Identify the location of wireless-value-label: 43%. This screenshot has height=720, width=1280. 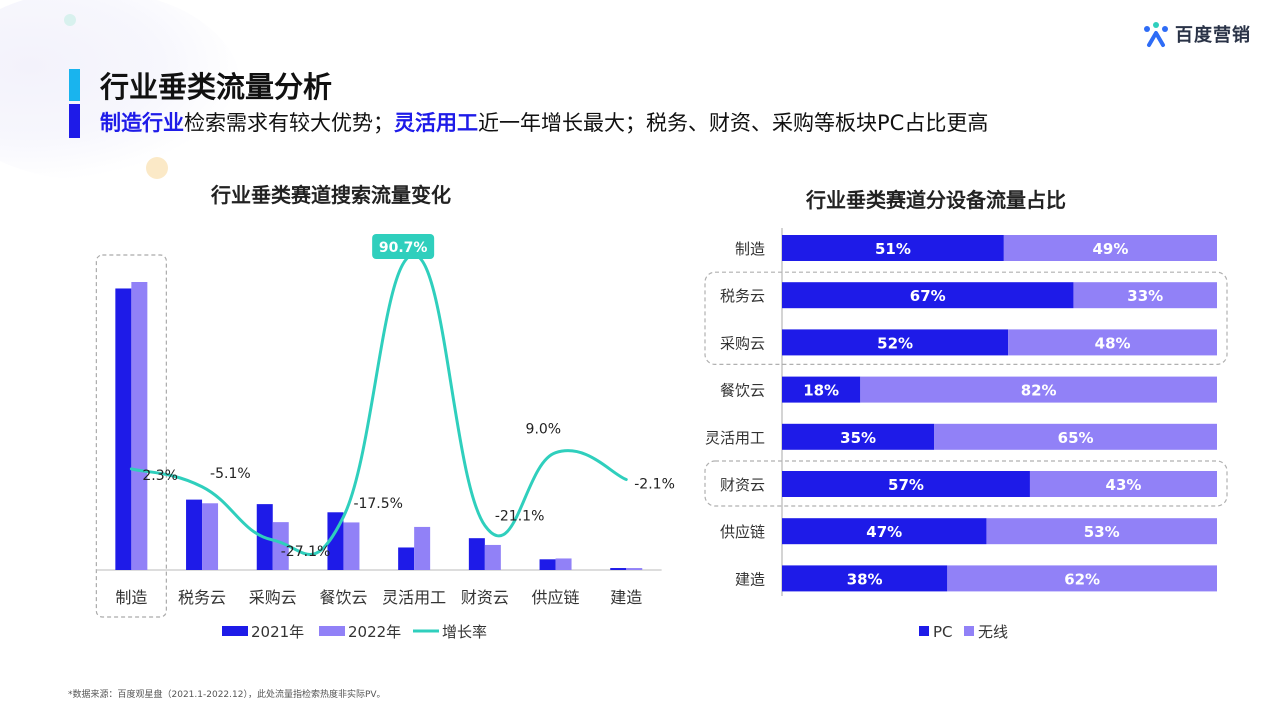
(1124, 485).